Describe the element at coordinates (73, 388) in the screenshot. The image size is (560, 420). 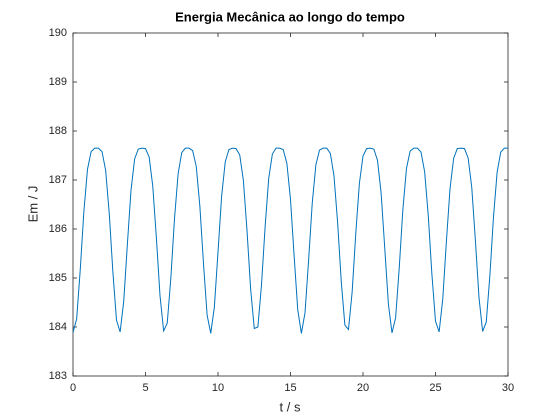
I see `x-tick-label: 0` at that location.